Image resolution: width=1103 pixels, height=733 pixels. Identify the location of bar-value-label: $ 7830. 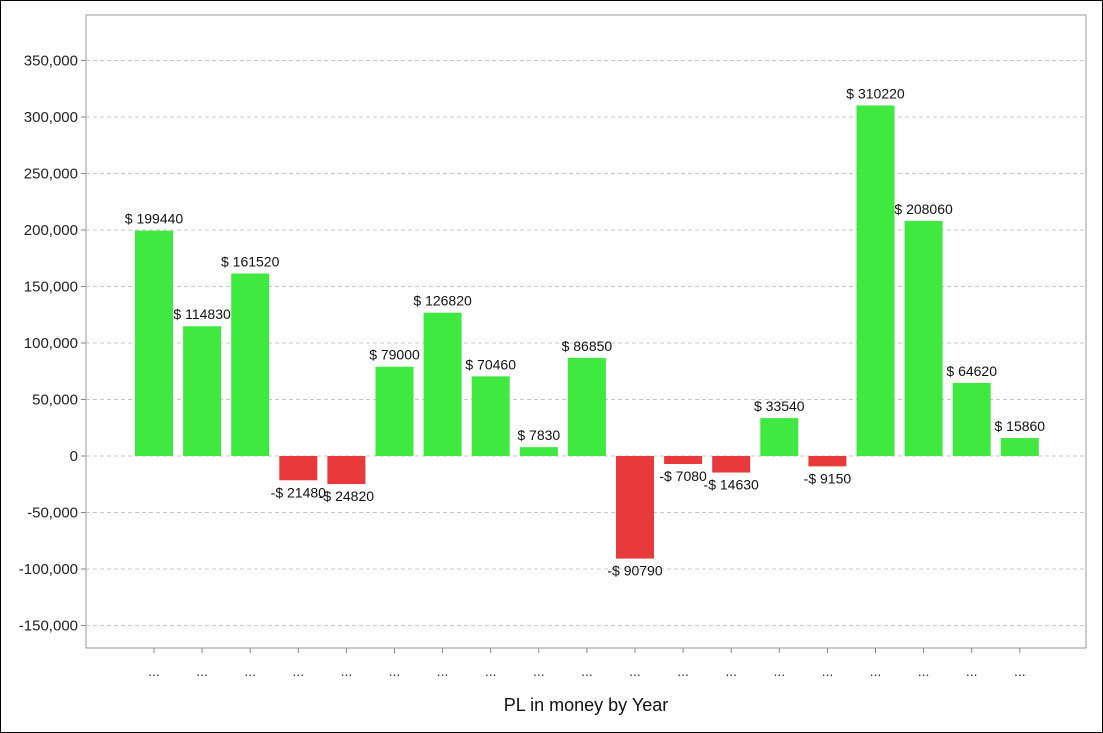
(538, 435).